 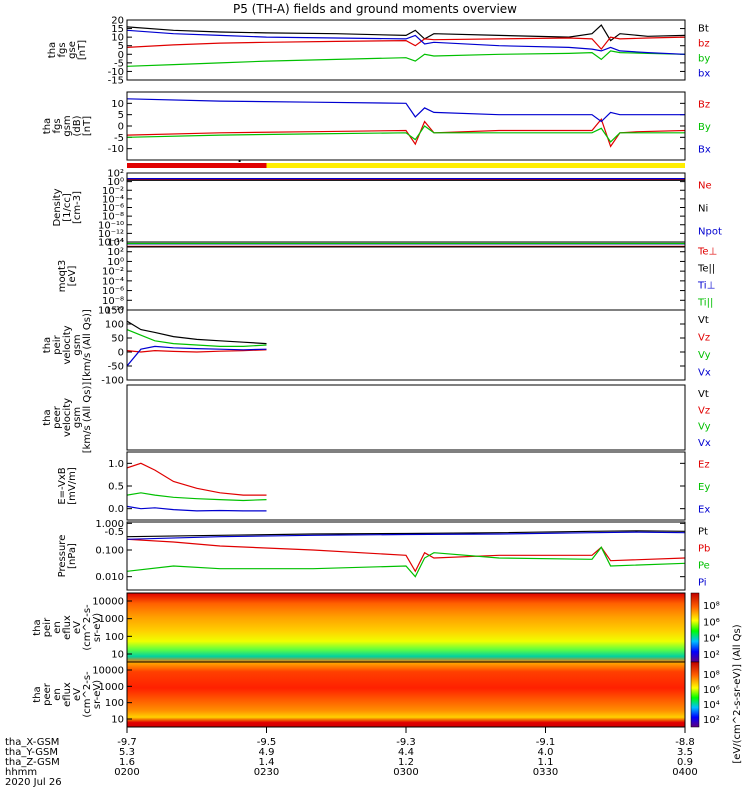 What do you see at coordinates (545, 772) in the screenshot?
I see `x-tick-label: 0330` at bounding box center [545, 772].